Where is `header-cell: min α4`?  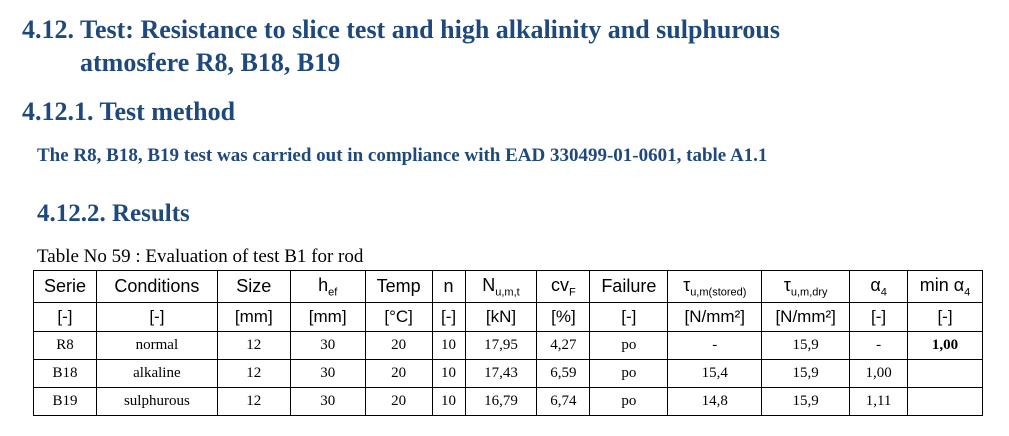 header-cell: min α4 is located at coordinates (945, 286).